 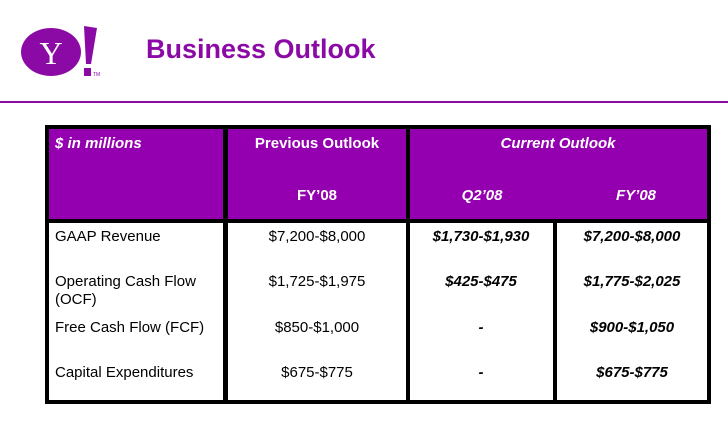 What do you see at coordinates (364, 102) in the screenshot?
I see `divider` at bounding box center [364, 102].